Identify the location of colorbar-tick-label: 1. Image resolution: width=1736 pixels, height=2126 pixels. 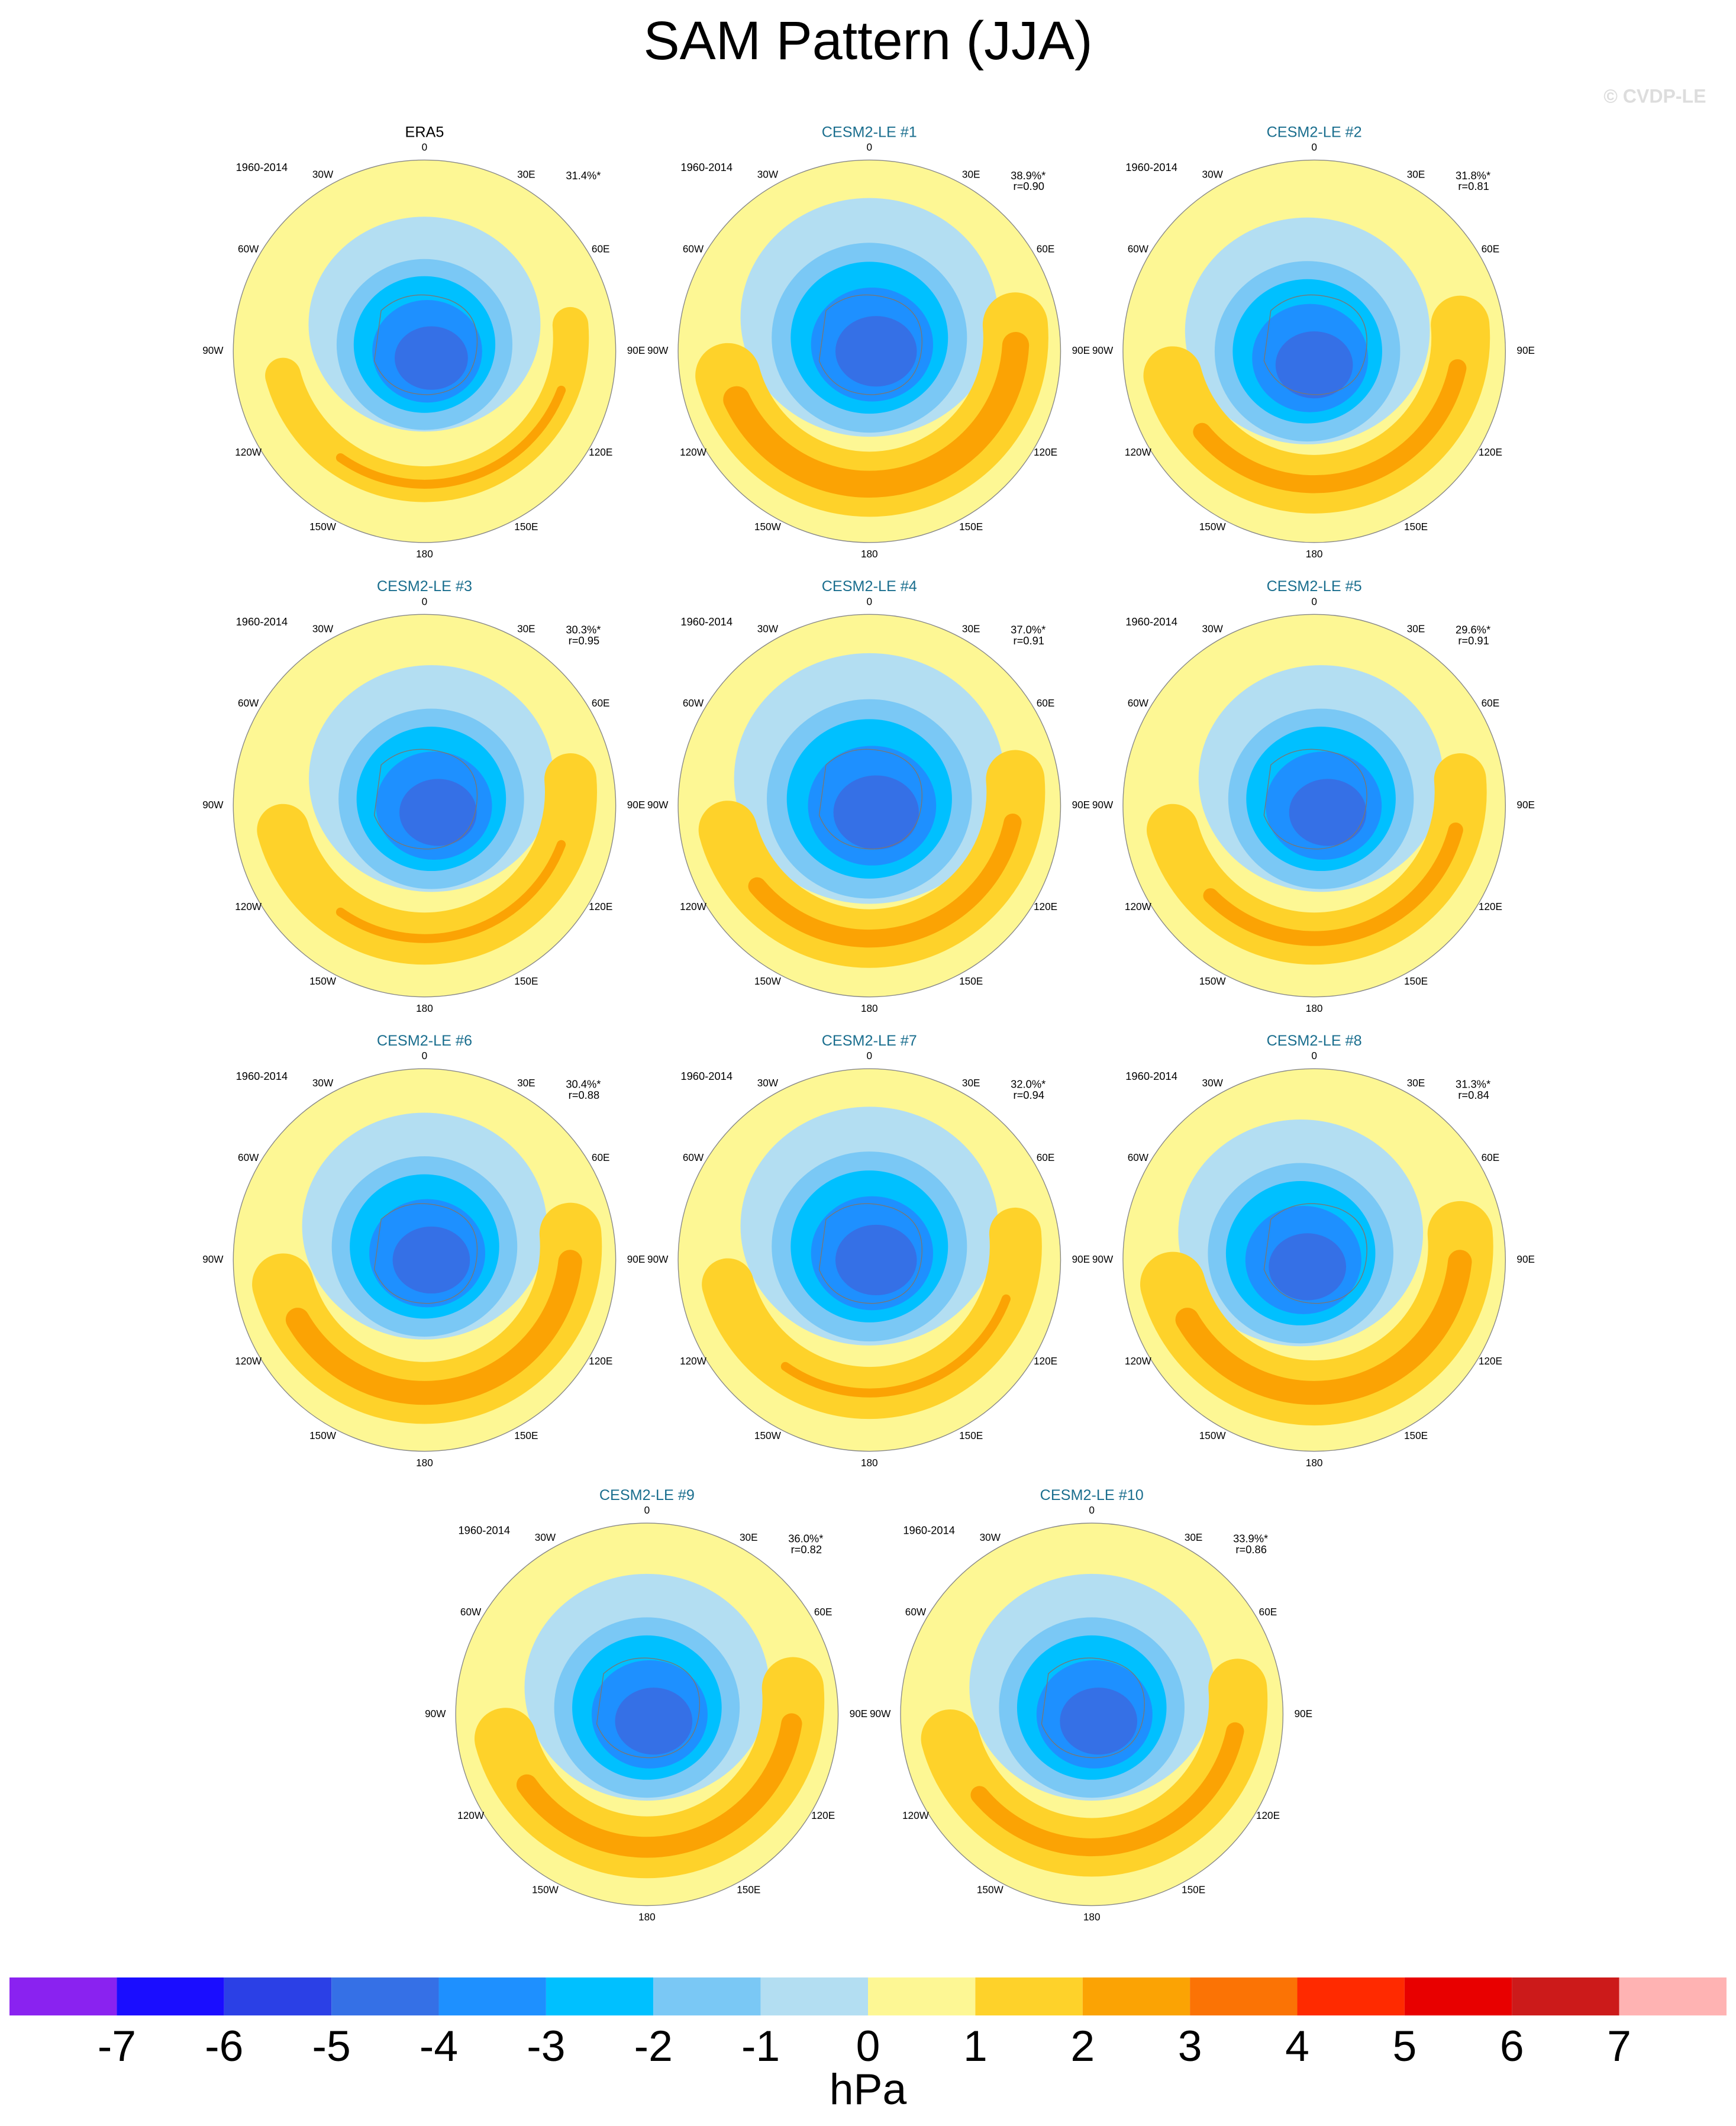
(975, 2046).